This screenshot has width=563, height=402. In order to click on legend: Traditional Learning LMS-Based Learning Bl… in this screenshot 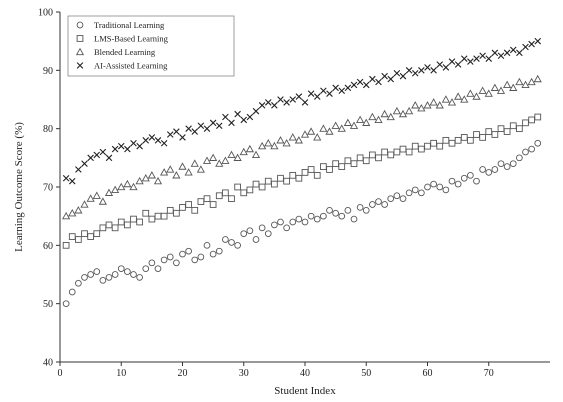, I will do `click(151, 46)`.